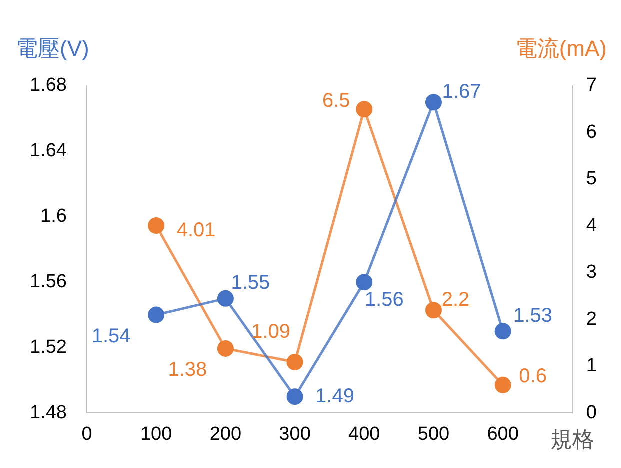 The image size is (621, 468). Describe the element at coordinates (592, 273) in the screenshot. I see `y2-tick-label: 3` at that location.